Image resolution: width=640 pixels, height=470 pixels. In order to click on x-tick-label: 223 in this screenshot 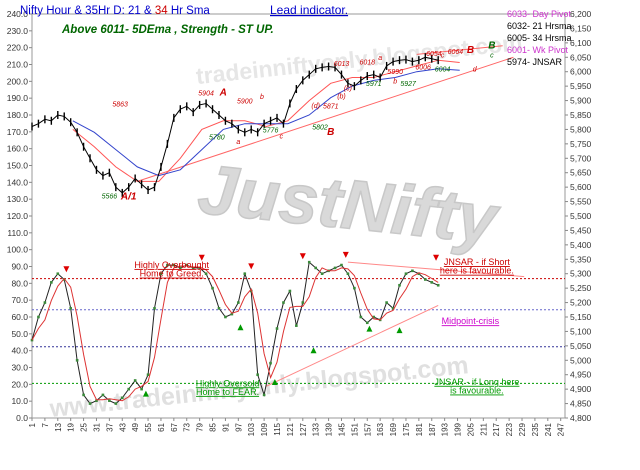, I will do `click(509, 429)`.